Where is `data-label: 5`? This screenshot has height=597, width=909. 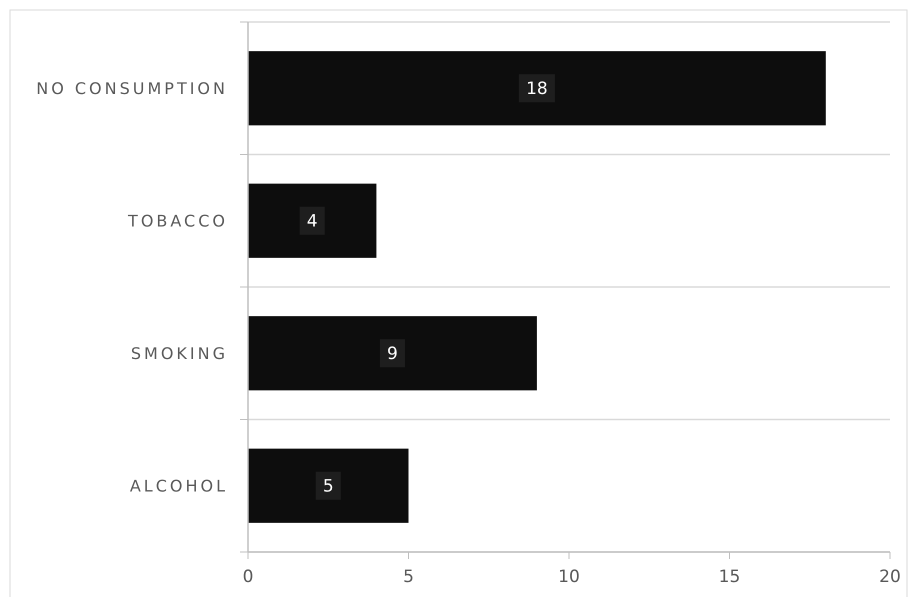 data-label: 5 is located at coordinates (328, 486).